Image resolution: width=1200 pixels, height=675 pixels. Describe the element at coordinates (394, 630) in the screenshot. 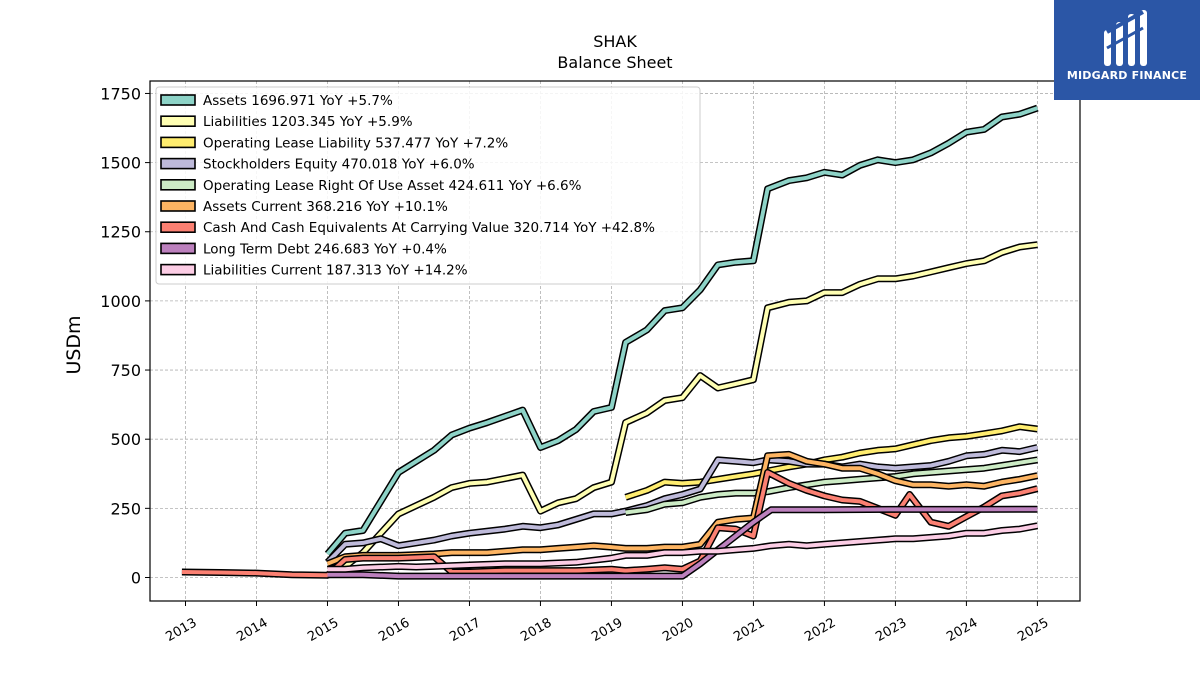

I see `x-tick-label: 2016` at that location.